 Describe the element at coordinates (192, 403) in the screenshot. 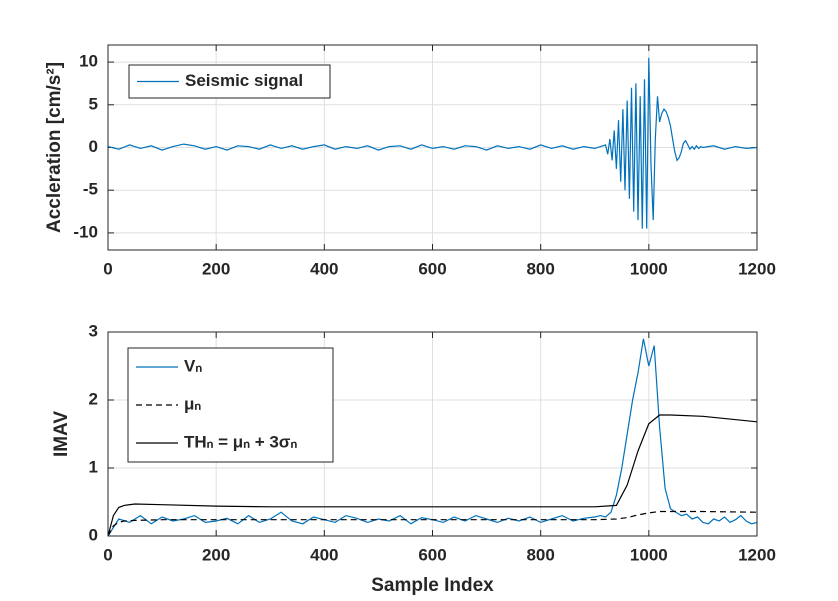

I see `legend-label: μₙ` at that location.